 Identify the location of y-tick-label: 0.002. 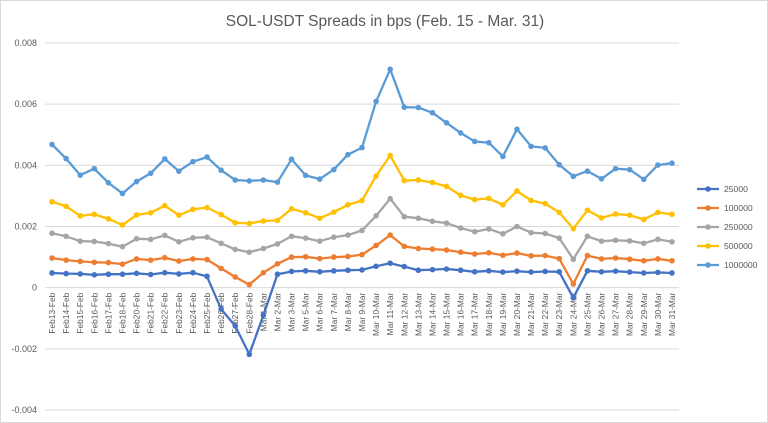
(25, 227).